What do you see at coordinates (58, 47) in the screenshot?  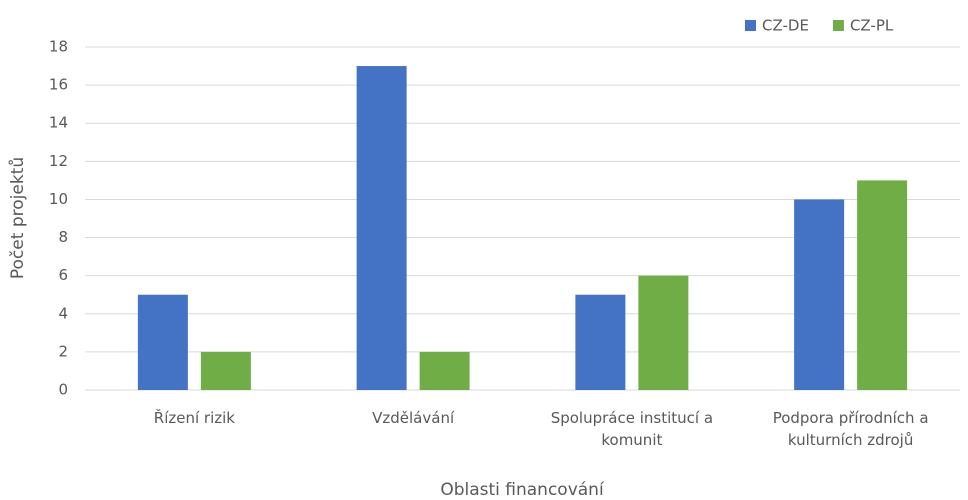 I see `y-tick-label: 18` at bounding box center [58, 47].